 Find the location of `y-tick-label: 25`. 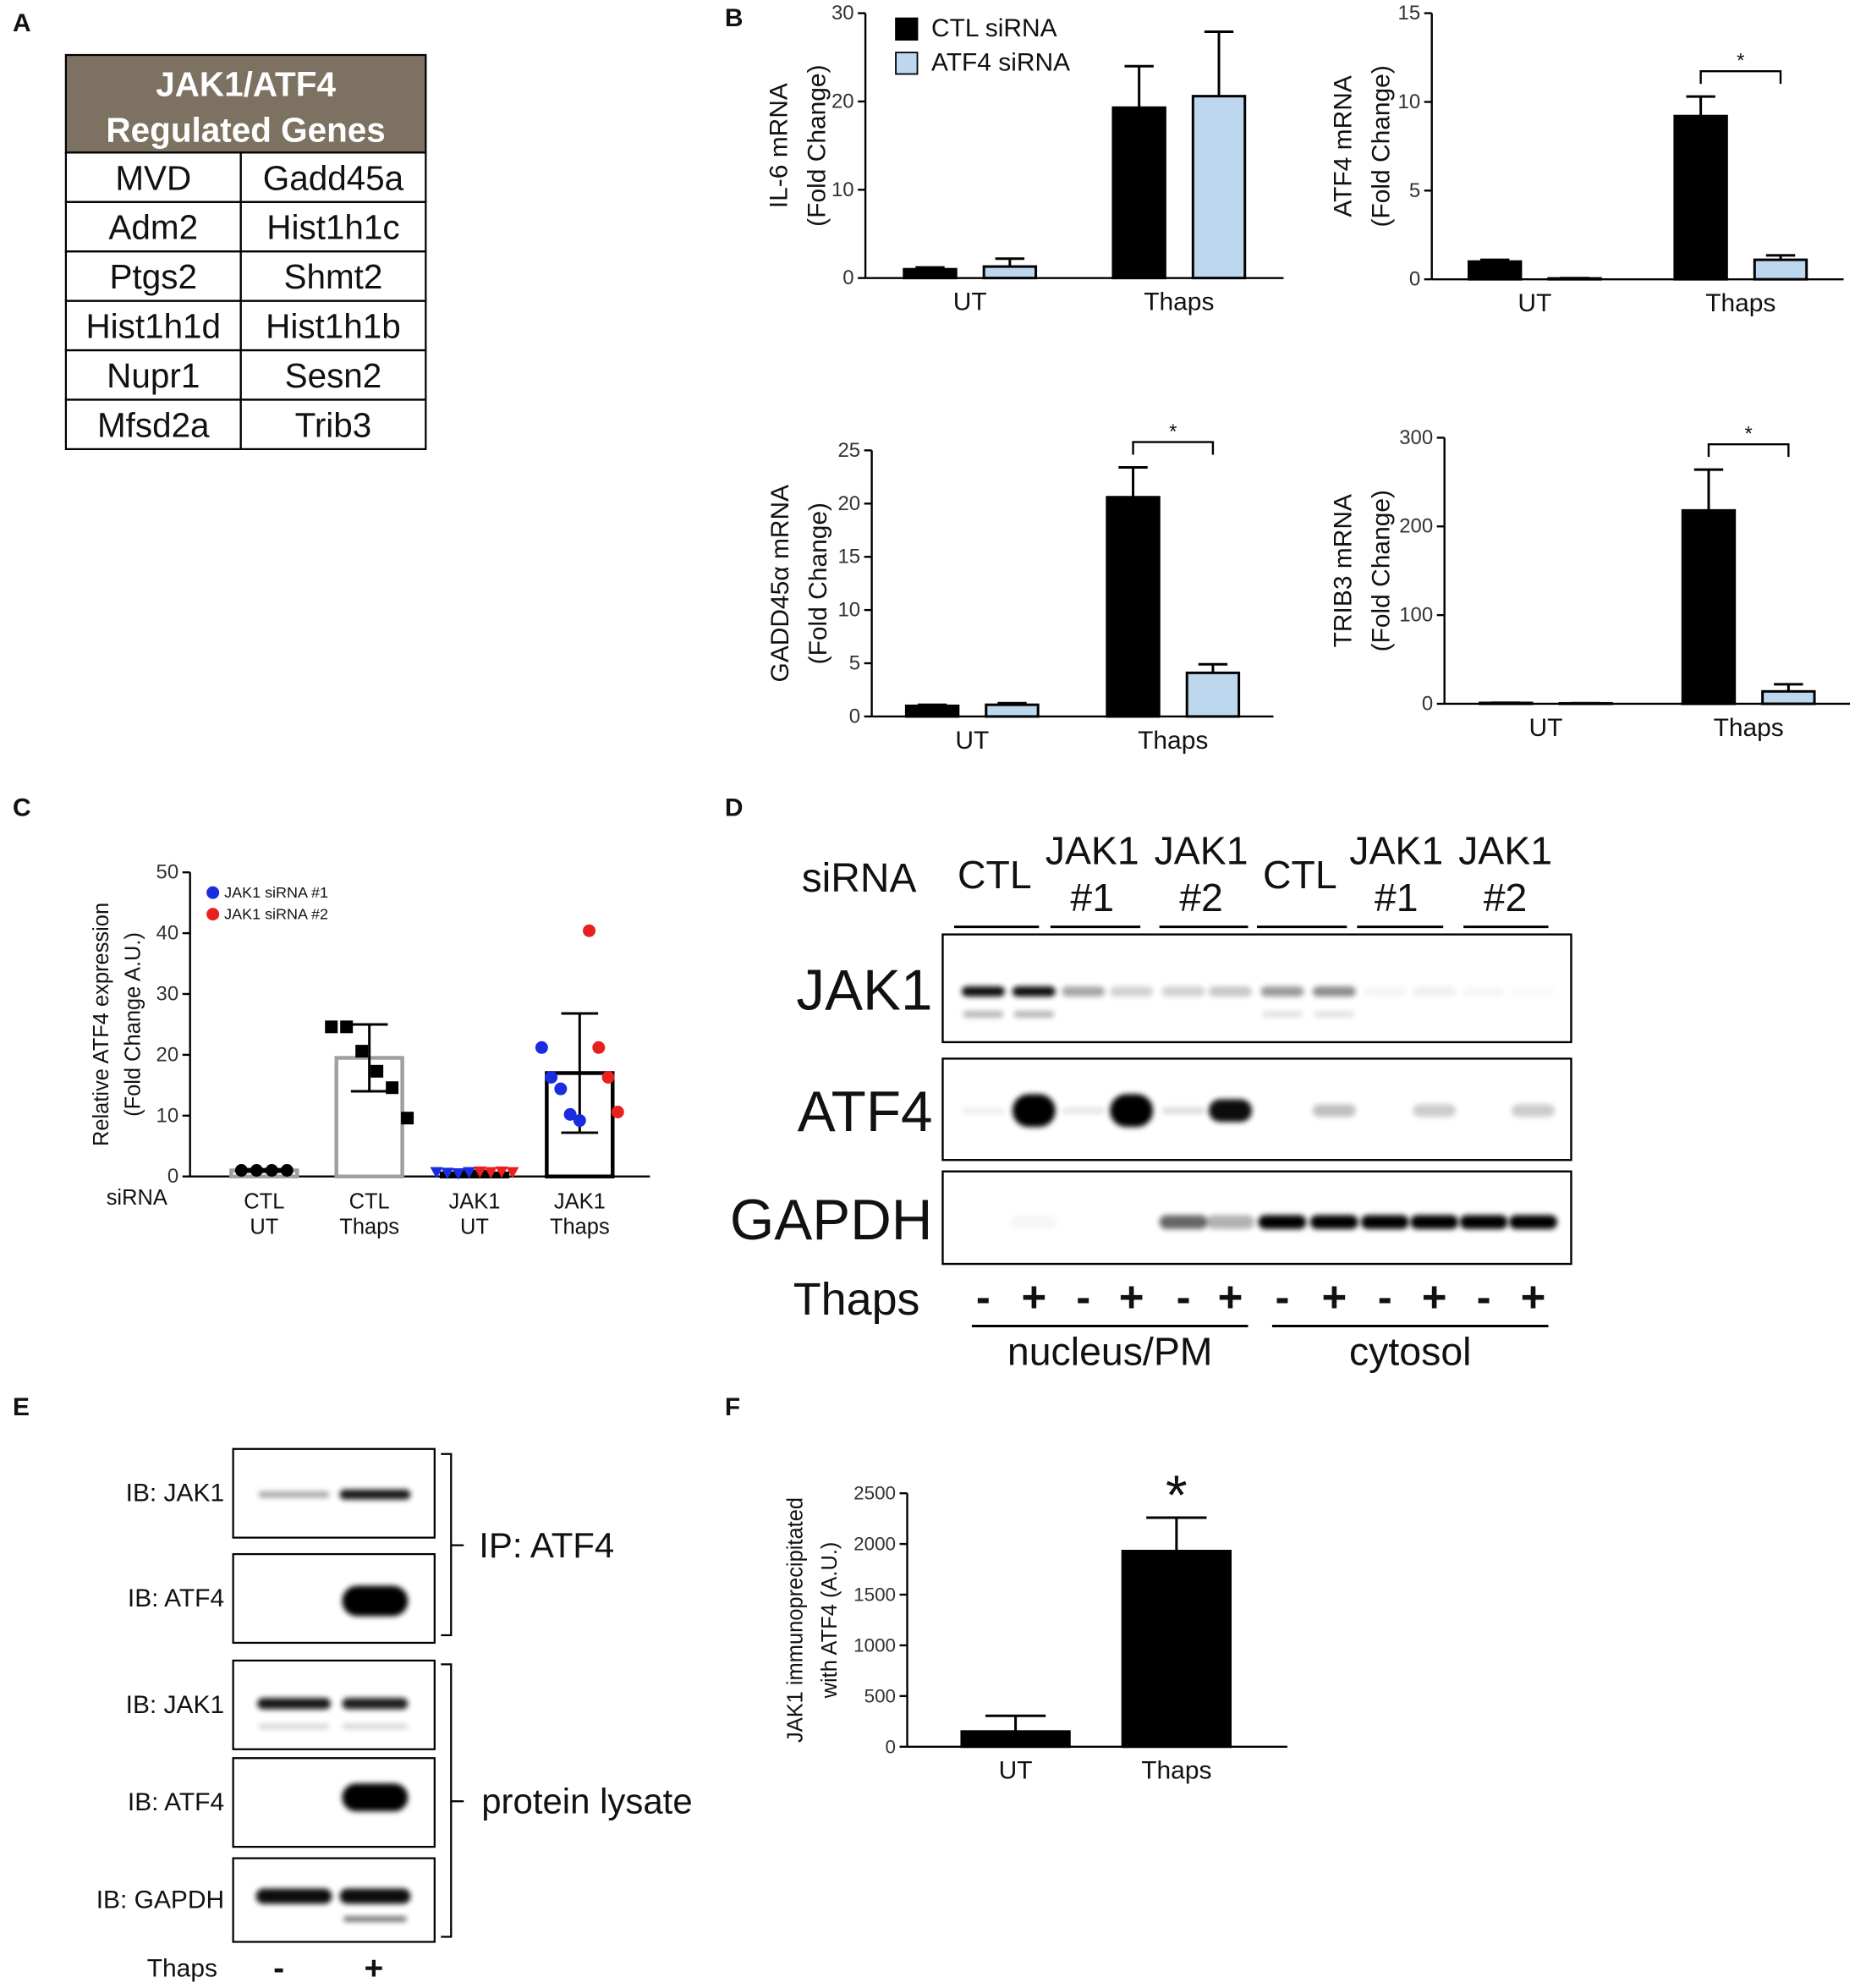

y-tick-label: 25 is located at coordinates (848, 450).